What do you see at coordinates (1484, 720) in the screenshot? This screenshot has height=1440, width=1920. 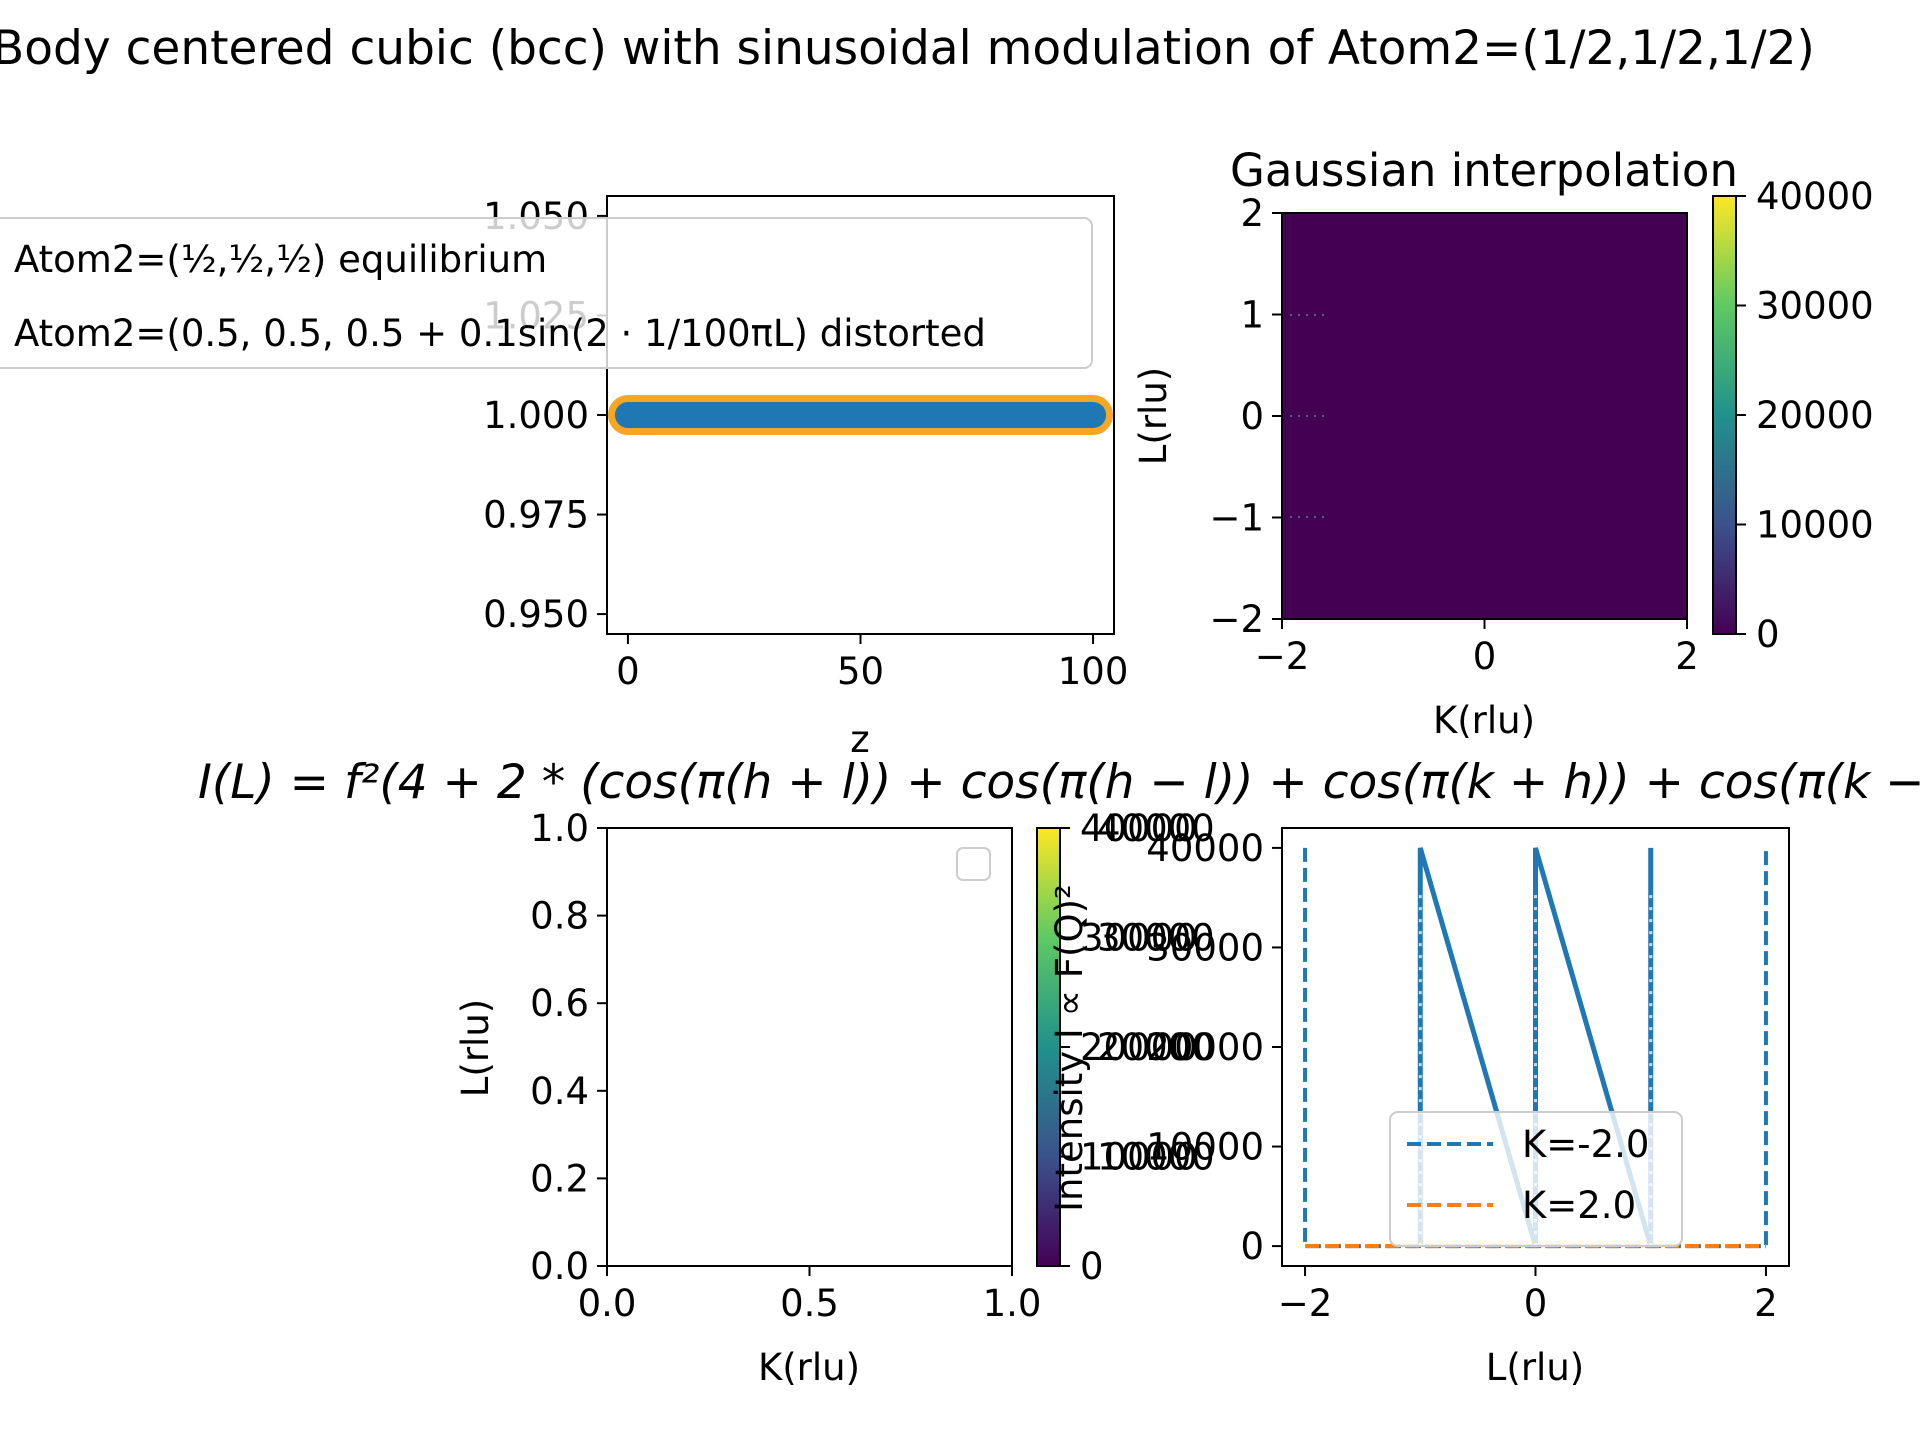 I see `gaussian-xlabel: K(rlu)` at bounding box center [1484, 720].